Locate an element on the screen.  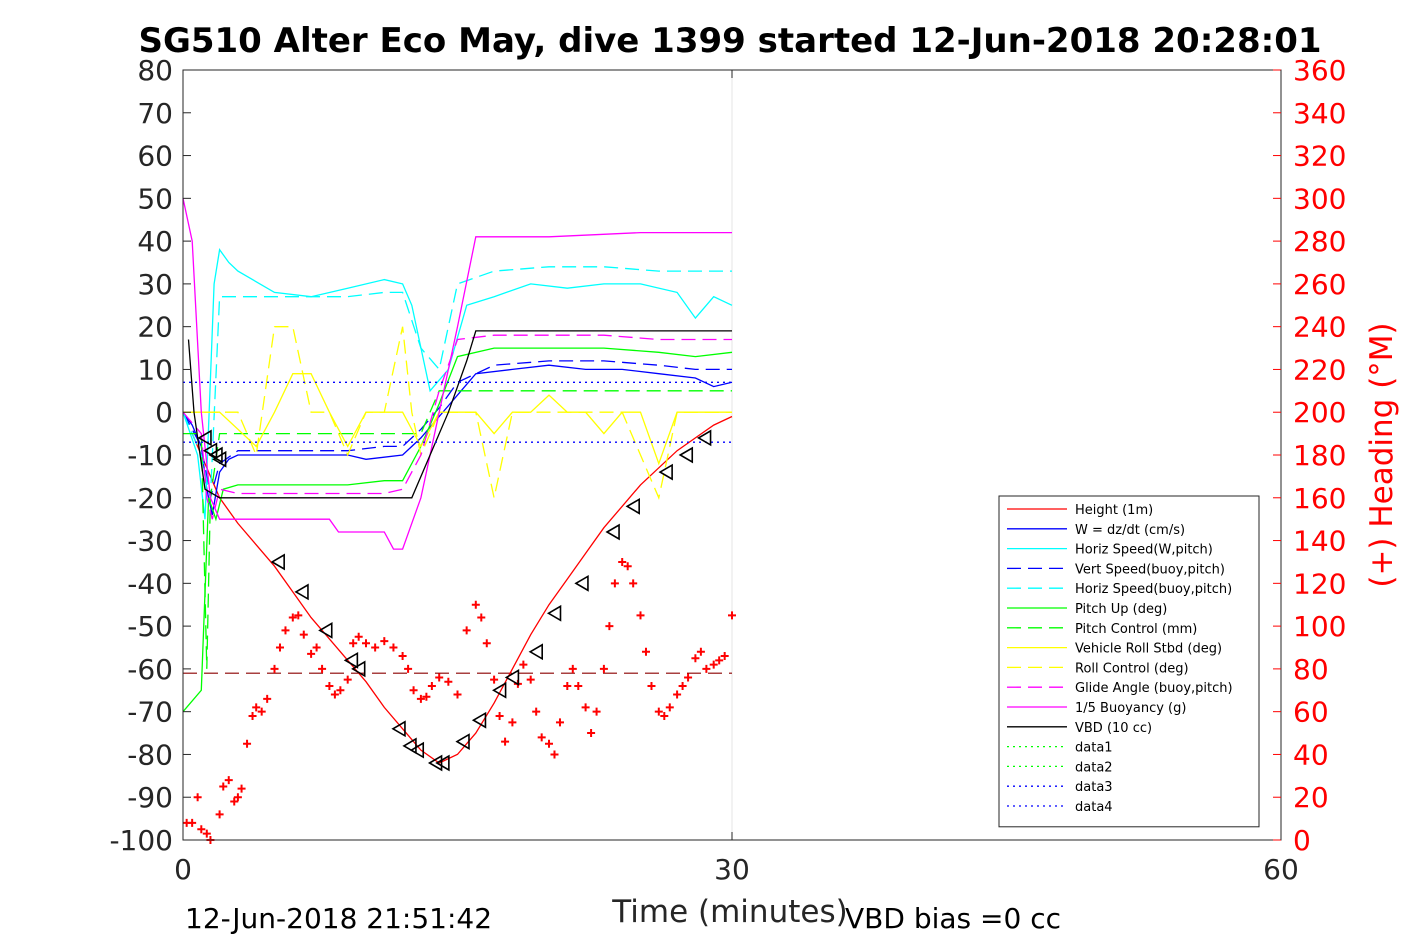
legend-entry: Height (1m) is located at coordinates (1114, 510).